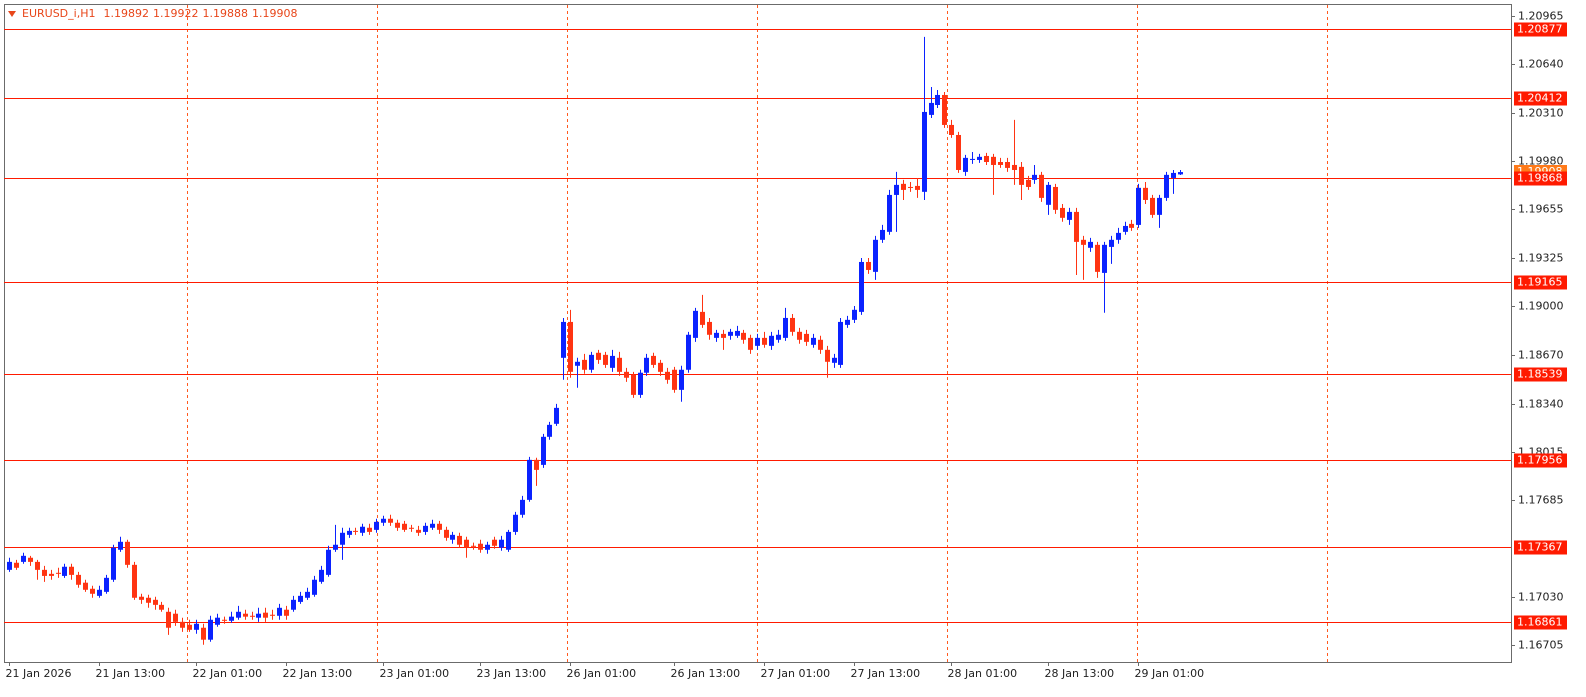 The image size is (1586, 697). Describe the element at coordinates (159, 13) in the screenshot. I see `chart-header: EURUSD_i,H1 1.19892 1.19922 1.19888 1.19908` at that location.